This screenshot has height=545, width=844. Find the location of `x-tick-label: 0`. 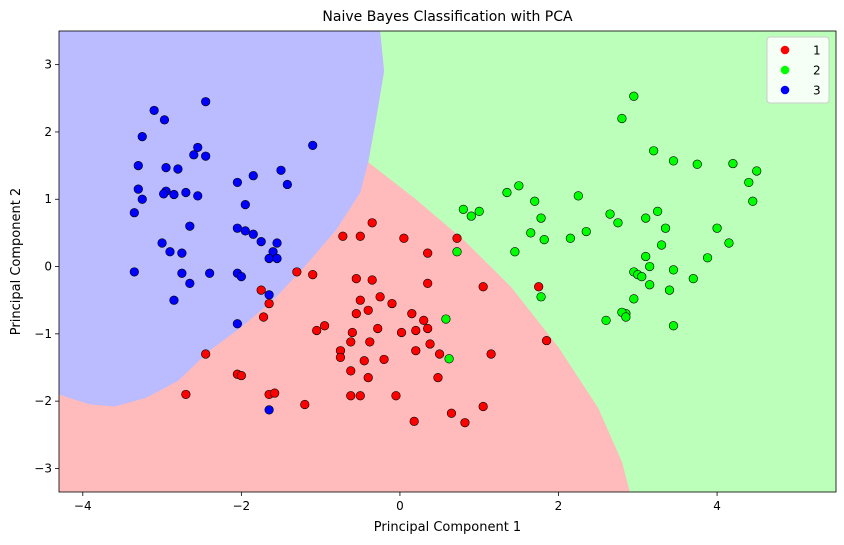

x-tick-label: 0 is located at coordinates (400, 506).